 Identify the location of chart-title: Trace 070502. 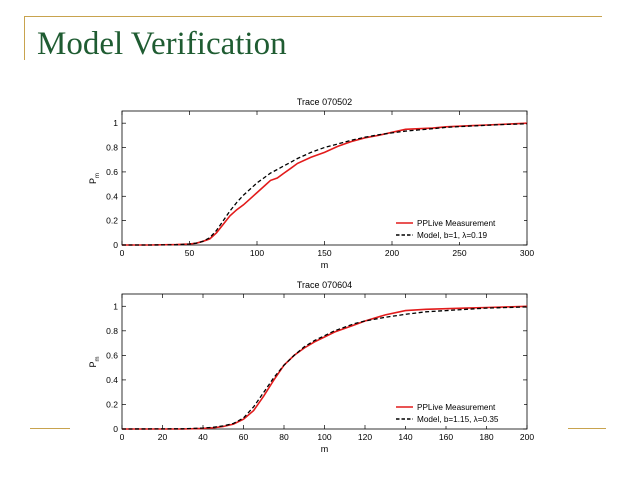
(324, 102).